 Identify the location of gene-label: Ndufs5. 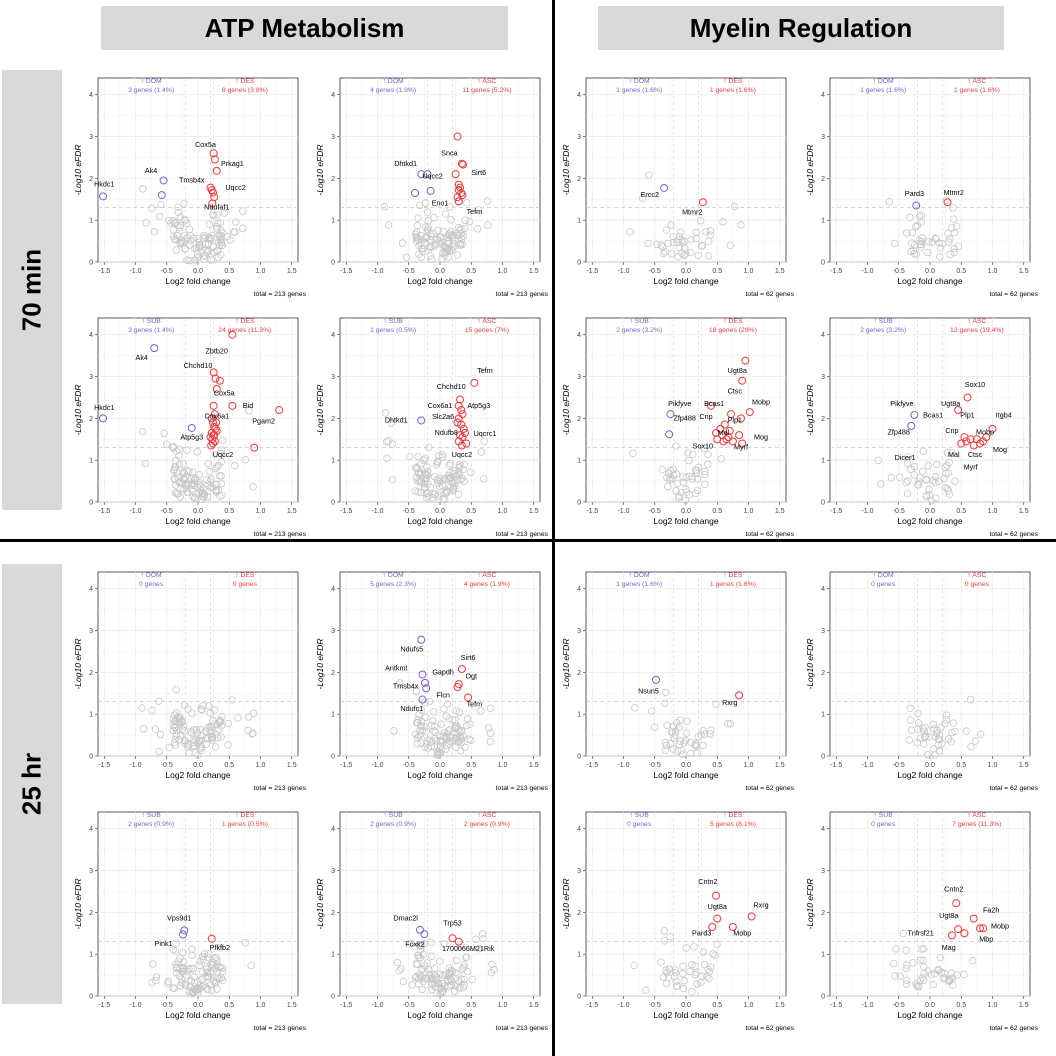
(411, 648).